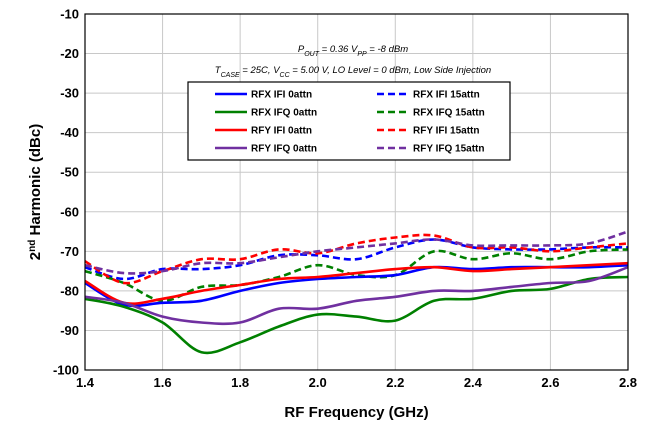  What do you see at coordinates (69, 211) in the screenshot?
I see `y-tick-label: -60` at bounding box center [69, 211].